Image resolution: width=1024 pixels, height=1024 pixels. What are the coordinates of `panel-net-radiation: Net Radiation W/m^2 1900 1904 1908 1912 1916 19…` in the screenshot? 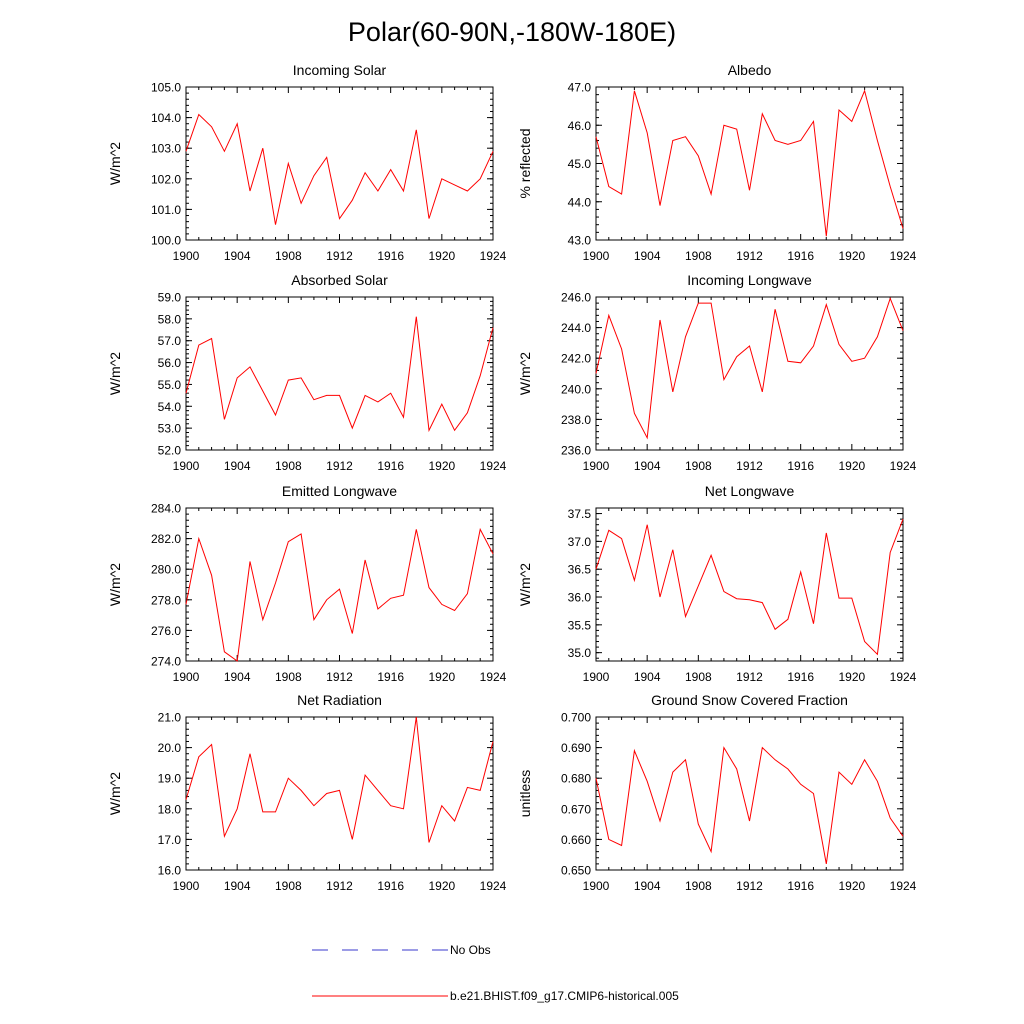 It's located at (307, 792).